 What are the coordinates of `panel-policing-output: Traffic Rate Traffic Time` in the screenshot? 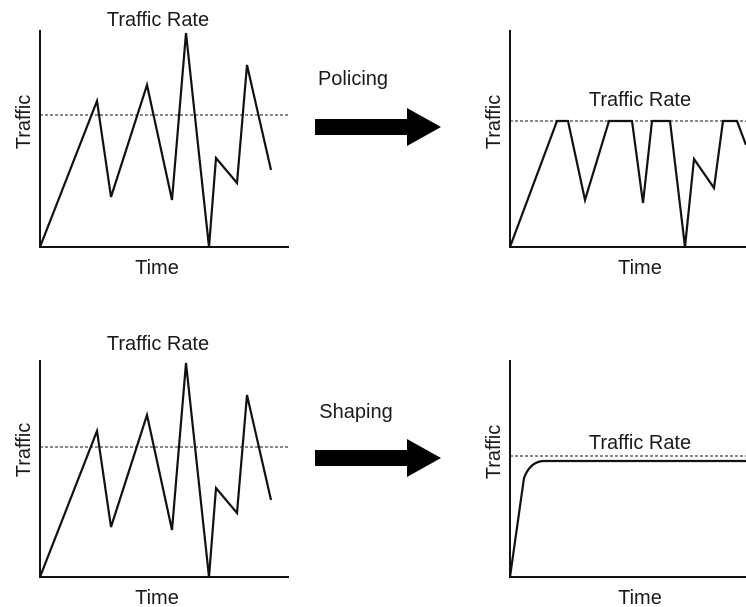 It's located at (614, 154).